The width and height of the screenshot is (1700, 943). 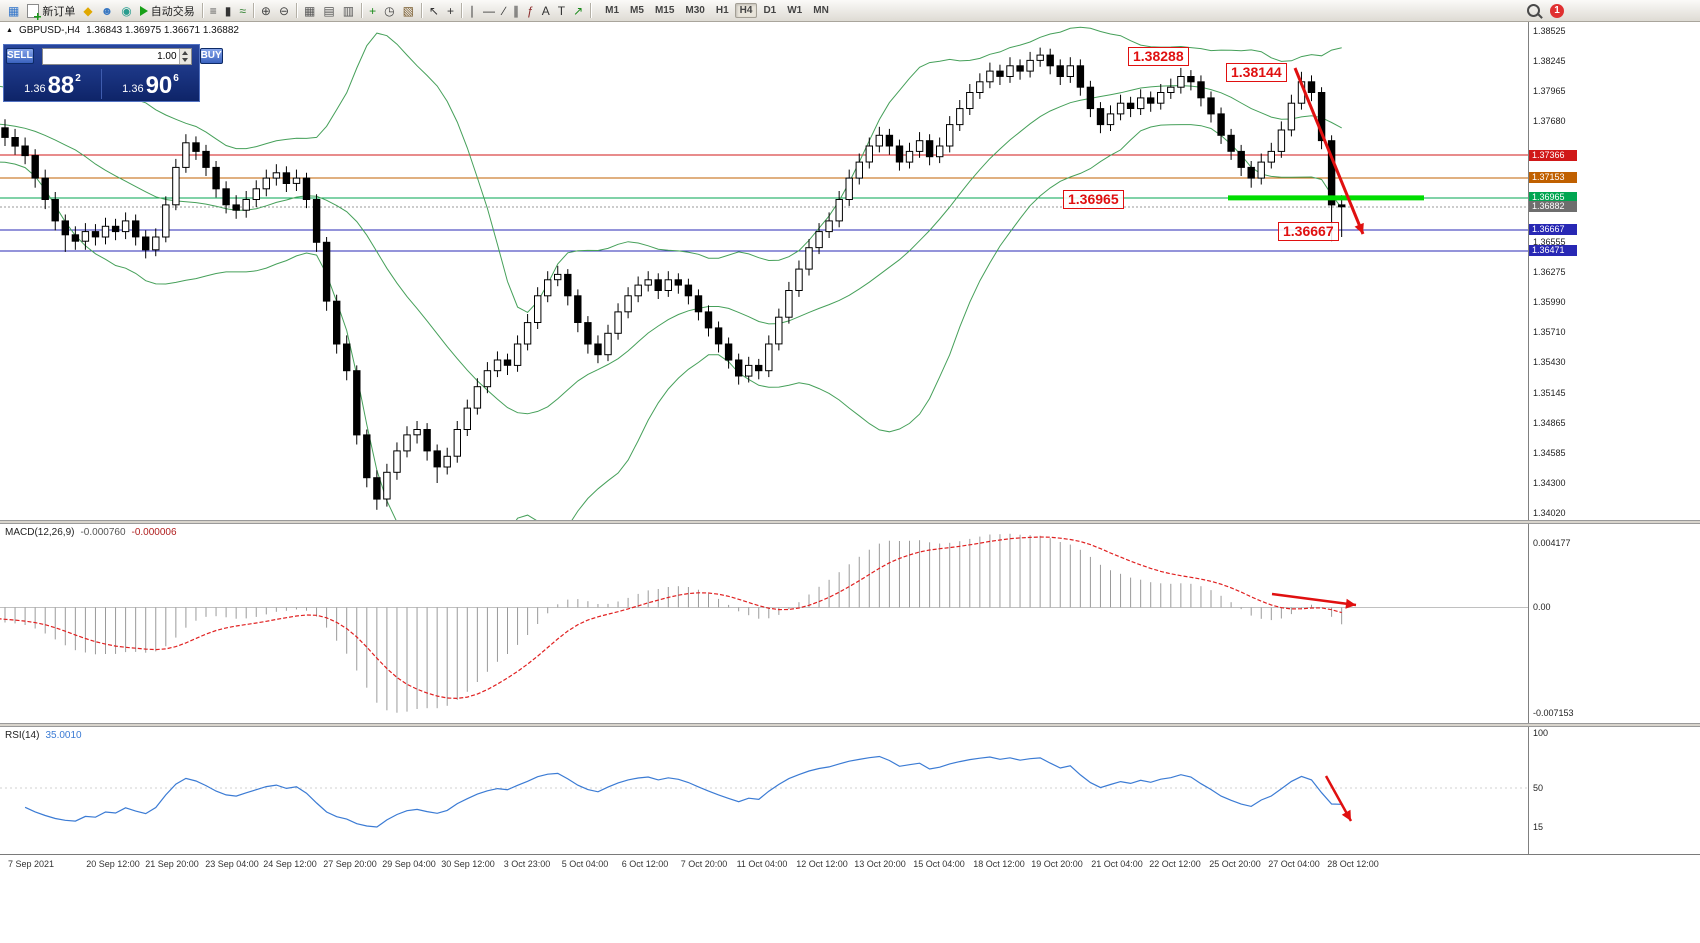 I want to click on price-scale-label: 1.35710, so click(x=1549, y=332).